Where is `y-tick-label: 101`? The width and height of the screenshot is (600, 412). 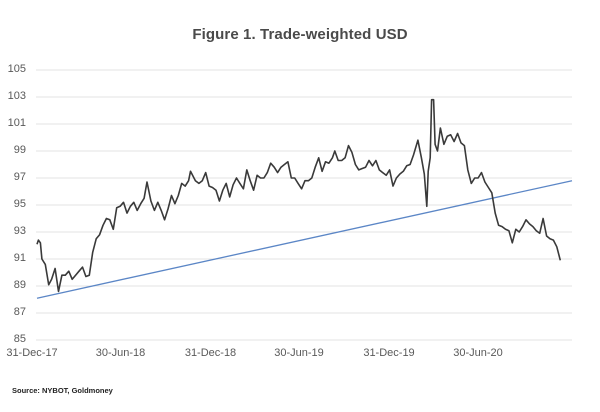 y-tick-label: 101 is located at coordinates (16, 123).